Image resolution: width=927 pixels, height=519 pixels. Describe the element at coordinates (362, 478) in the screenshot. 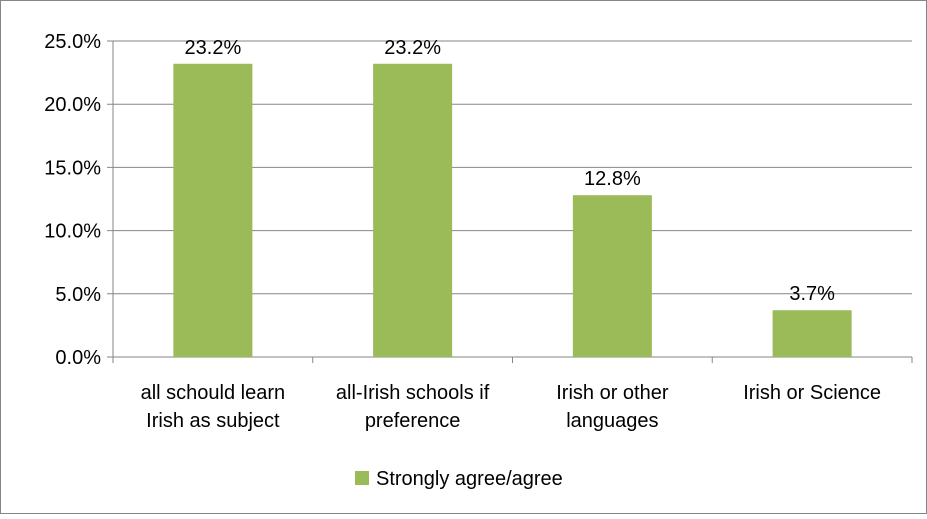

I see `legend-swatch` at that location.